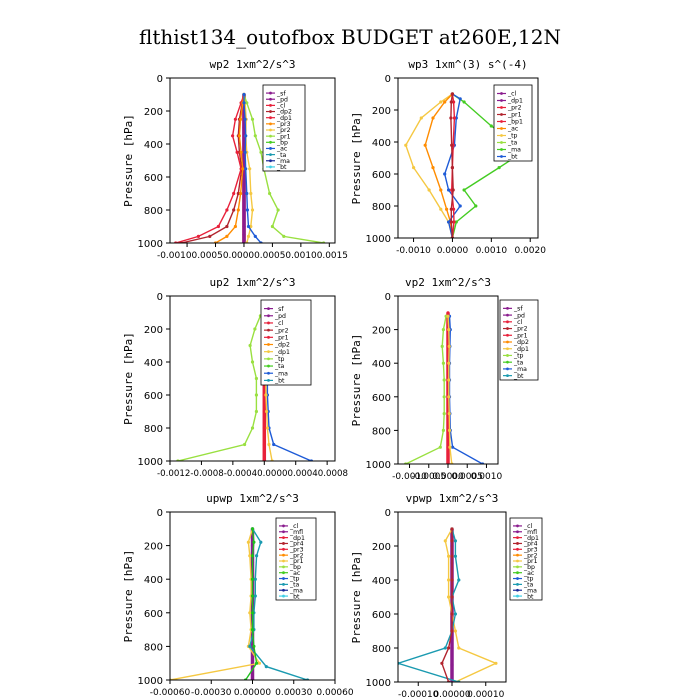 The width and height of the screenshot is (700, 700). Describe the element at coordinates (252, 160) in the screenshot. I see `plot-frame` at that location.